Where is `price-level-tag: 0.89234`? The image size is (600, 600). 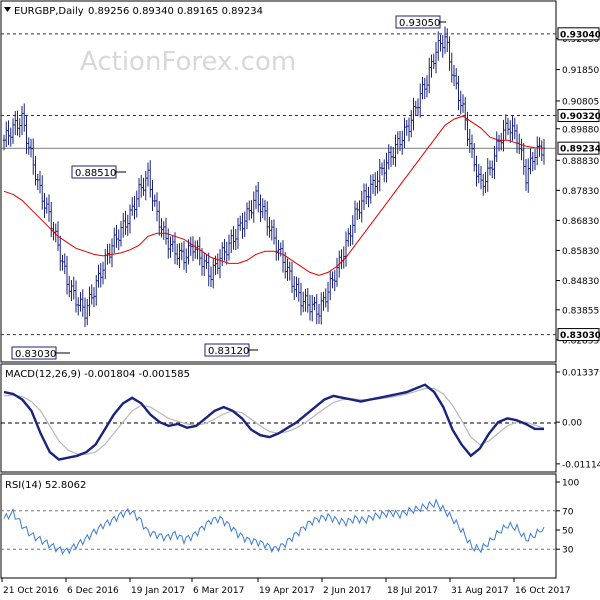
price-level-tag: 0.89234 is located at coordinates (578, 148).